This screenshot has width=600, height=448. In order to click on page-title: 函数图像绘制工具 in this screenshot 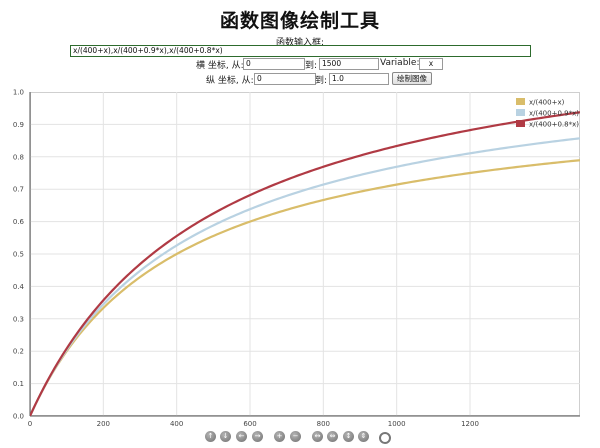, I will do `click(299, 21)`.